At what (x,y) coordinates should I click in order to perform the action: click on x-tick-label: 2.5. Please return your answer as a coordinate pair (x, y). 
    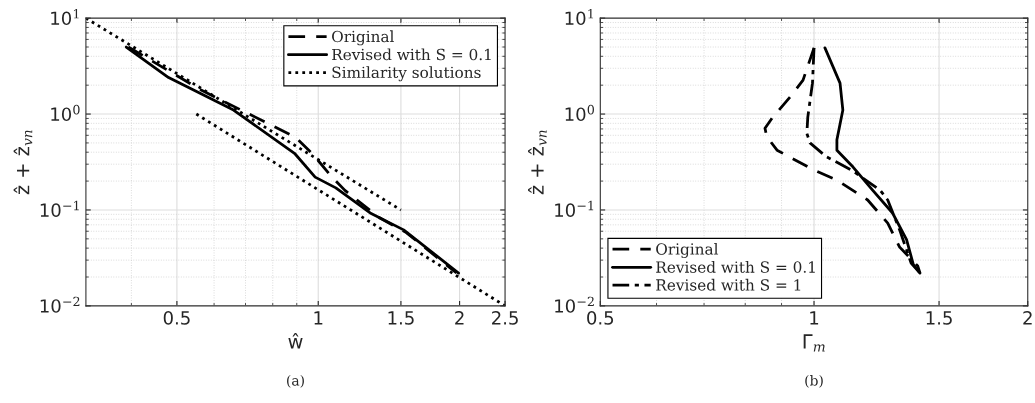
    Looking at the image, I should click on (505, 318).